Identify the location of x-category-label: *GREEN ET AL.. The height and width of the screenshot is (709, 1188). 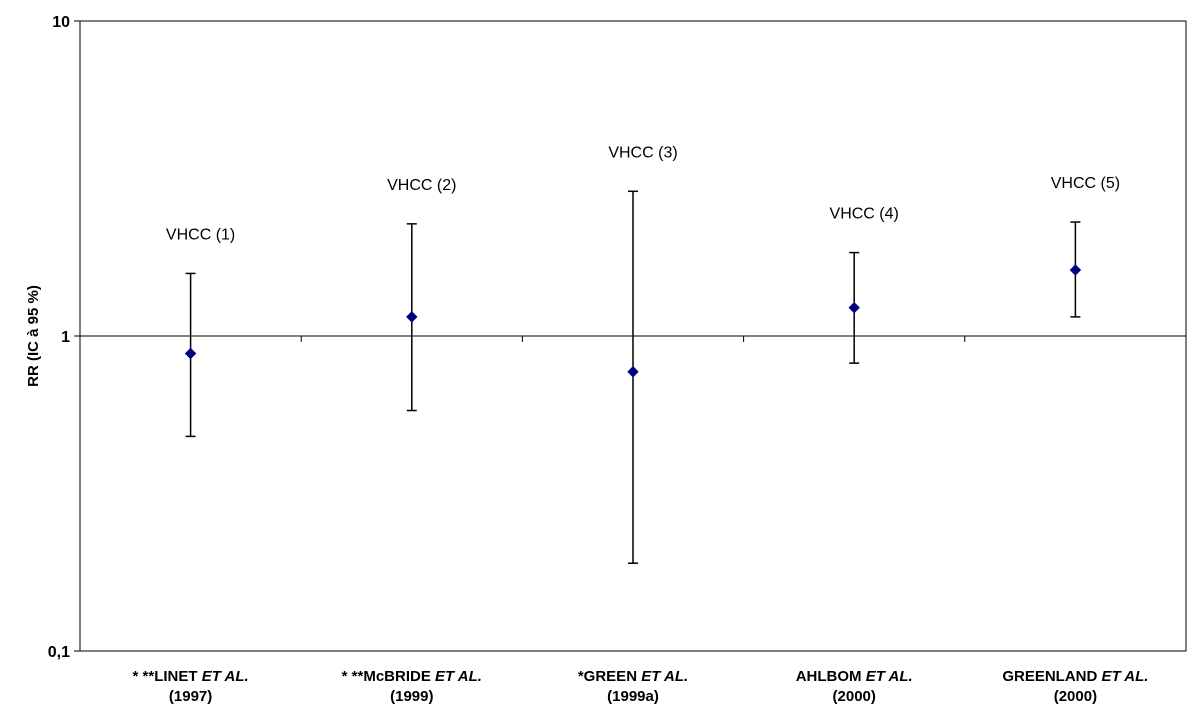
(633, 676).